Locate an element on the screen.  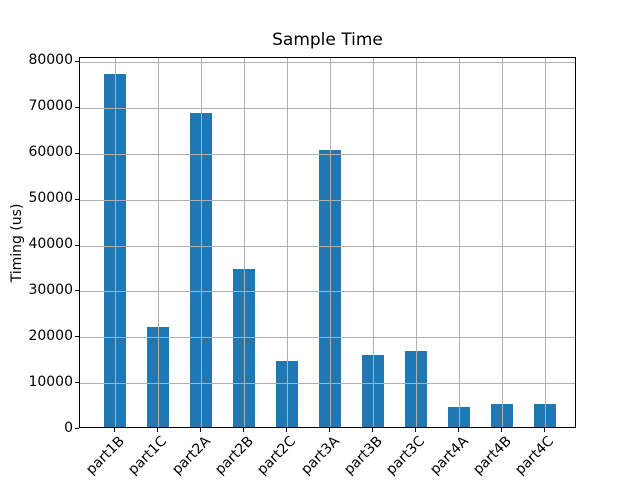
y-tick-label: 70000 is located at coordinates (50, 106).